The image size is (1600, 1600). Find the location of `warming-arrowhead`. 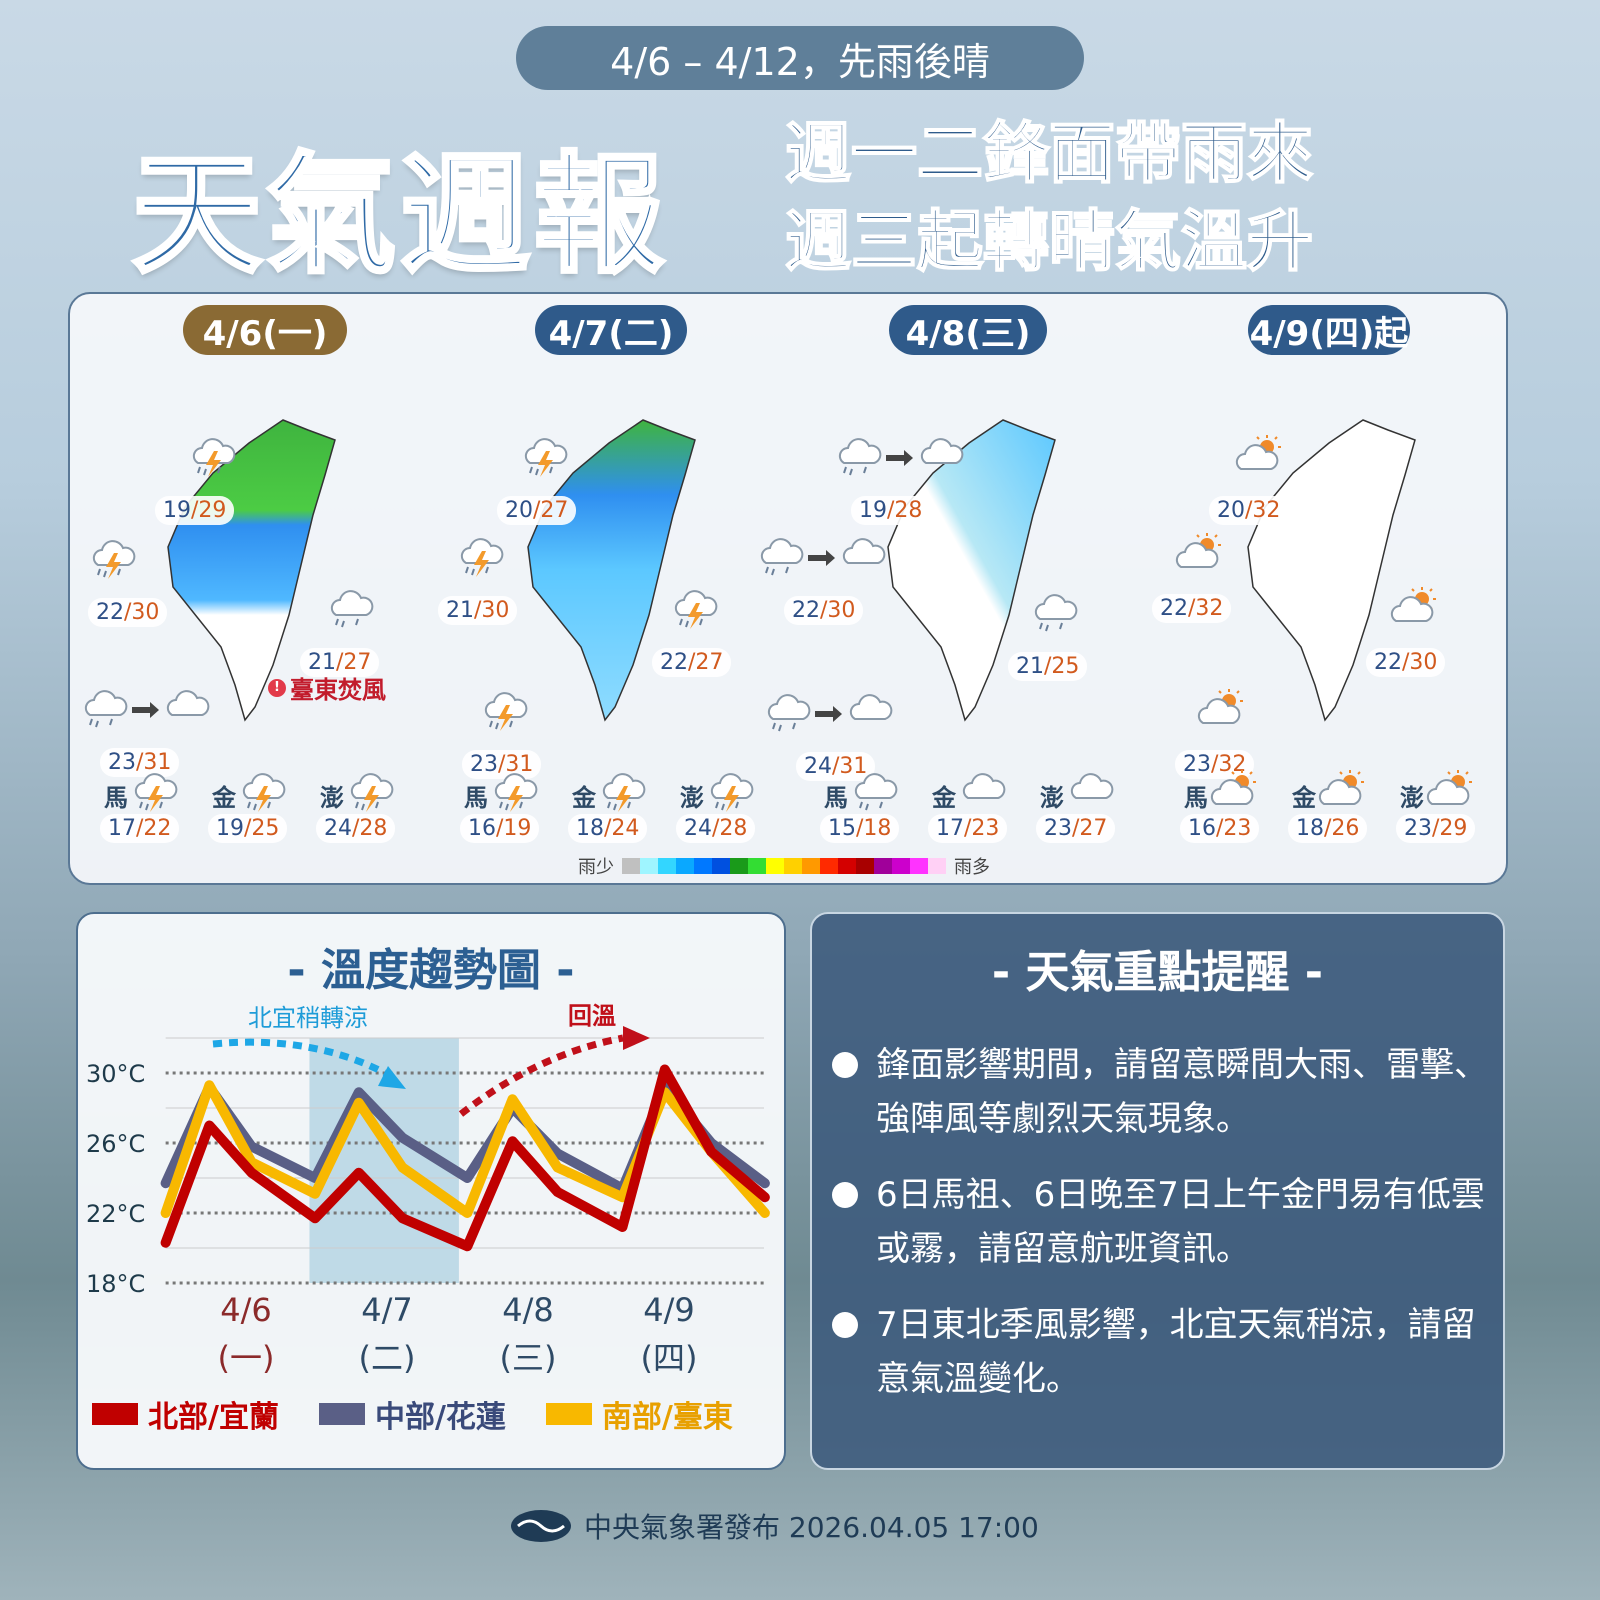

warming-arrowhead is located at coordinates (636, 1038).